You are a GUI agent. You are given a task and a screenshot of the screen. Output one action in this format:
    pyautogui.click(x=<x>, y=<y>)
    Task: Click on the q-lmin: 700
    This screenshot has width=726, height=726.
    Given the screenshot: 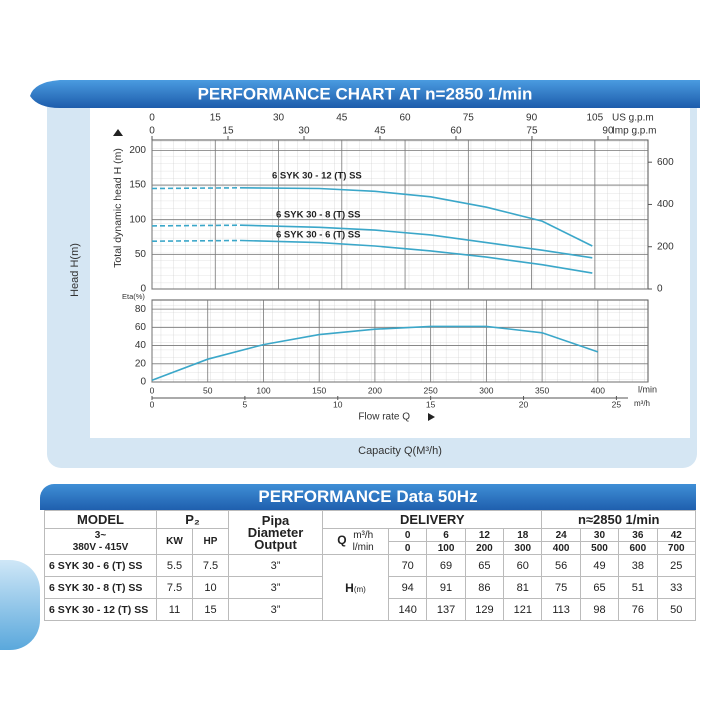 What is the action you would take?
    pyautogui.click(x=676, y=548)
    